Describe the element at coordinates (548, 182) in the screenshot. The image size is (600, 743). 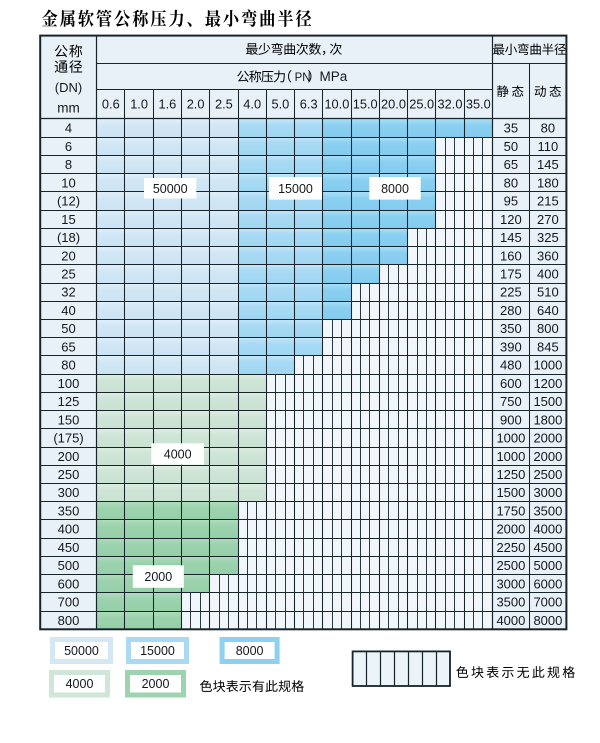
I see `svg-text: 180` at that location.